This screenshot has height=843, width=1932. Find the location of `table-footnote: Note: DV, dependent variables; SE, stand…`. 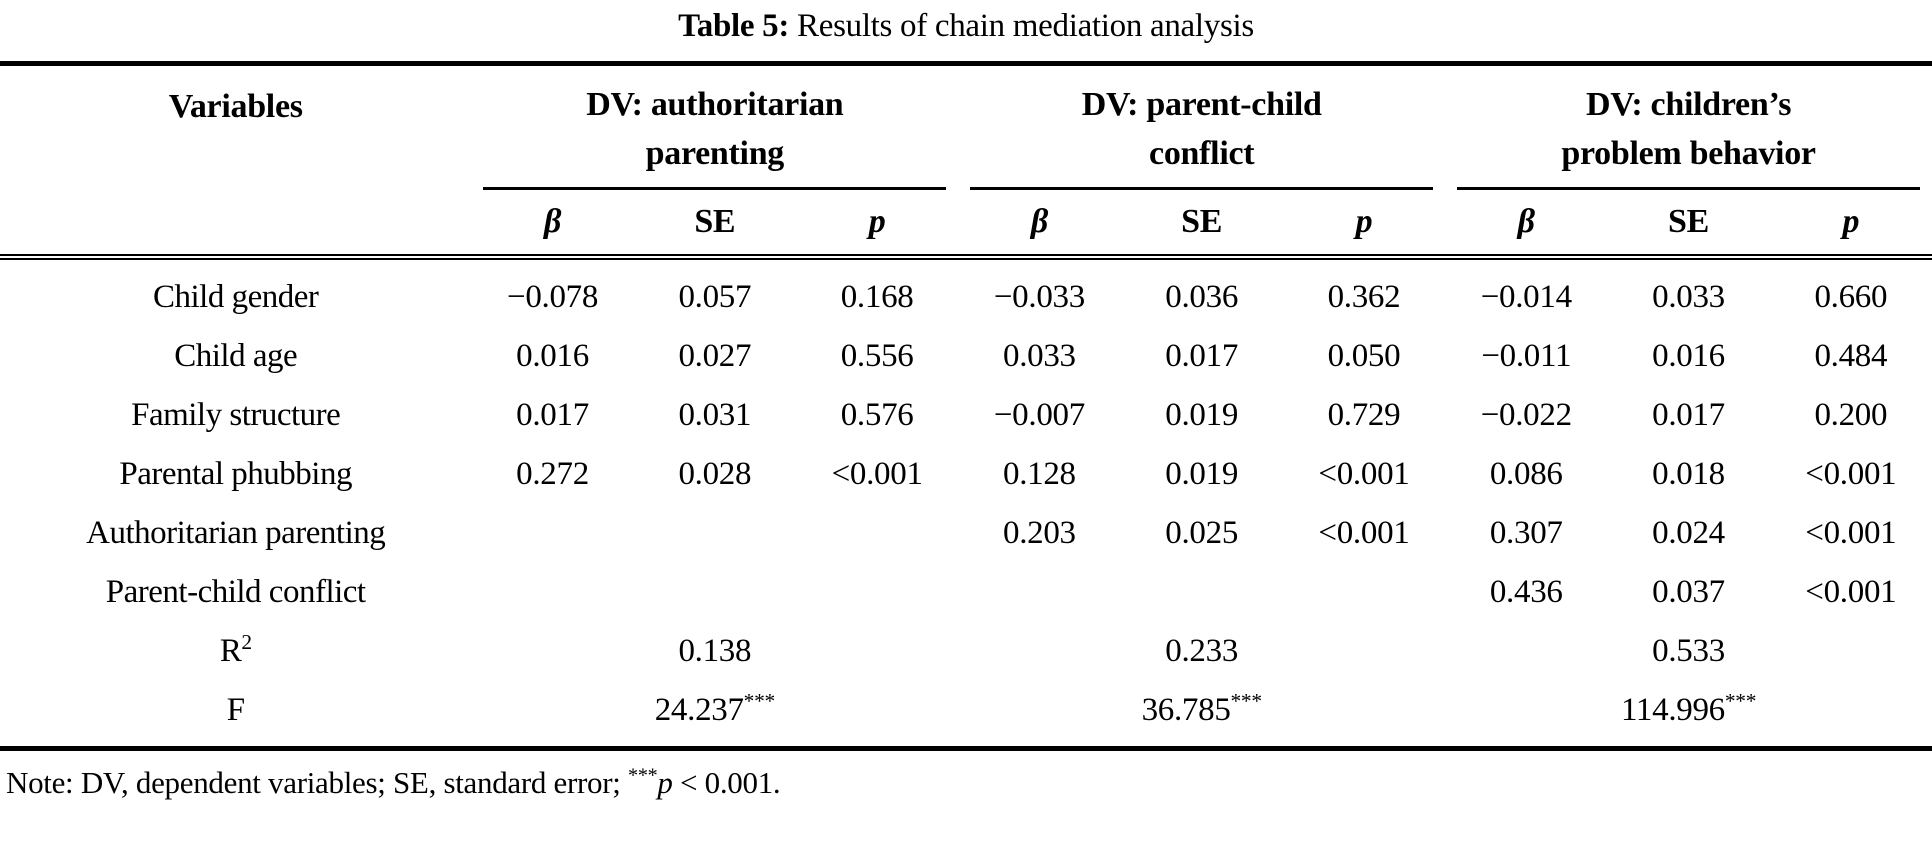

table-footnote: Note: DV, dependent variables; SE, stand… is located at coordinates (969, 783).